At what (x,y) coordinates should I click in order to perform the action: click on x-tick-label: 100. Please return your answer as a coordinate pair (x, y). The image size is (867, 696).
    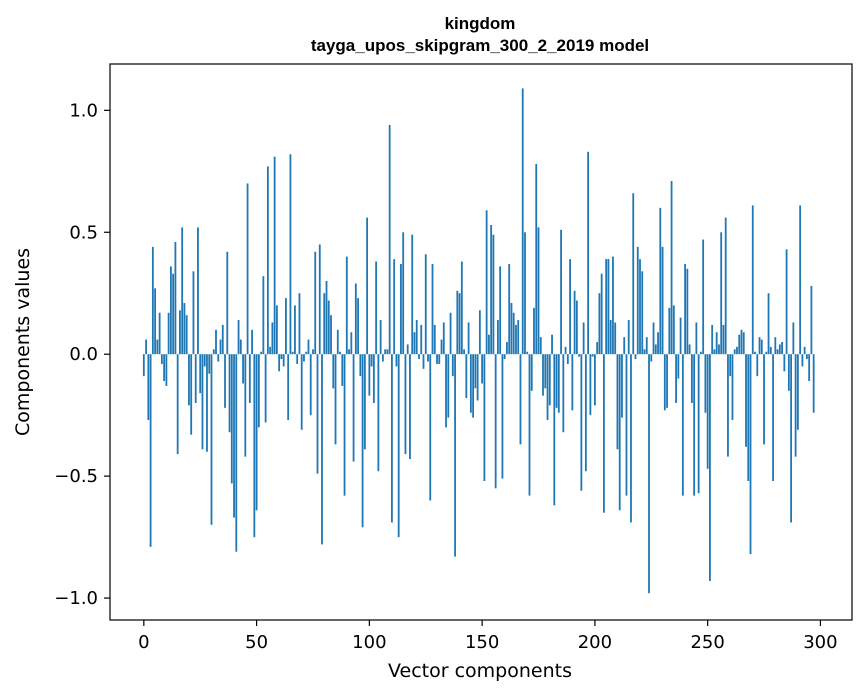
    Looking at the image, I should click on (369, 642).